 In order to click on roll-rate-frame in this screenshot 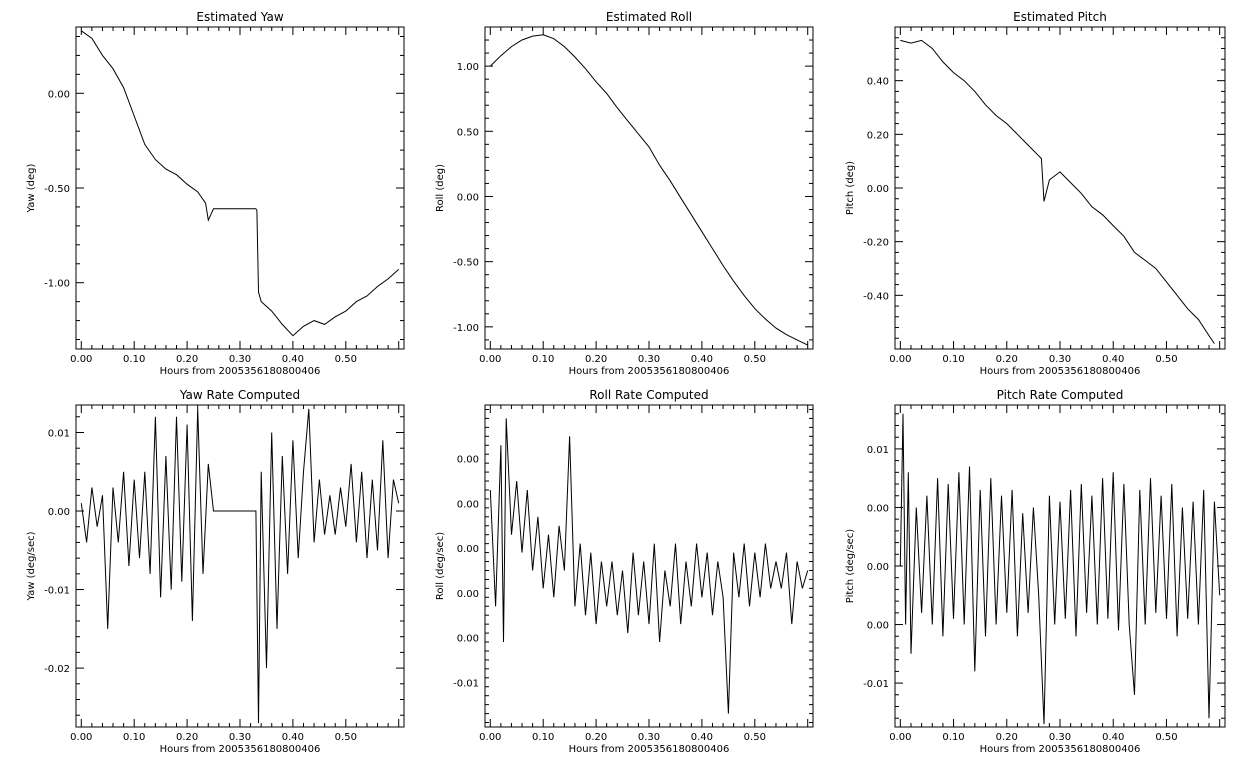, I will do `click(649, 566)`.